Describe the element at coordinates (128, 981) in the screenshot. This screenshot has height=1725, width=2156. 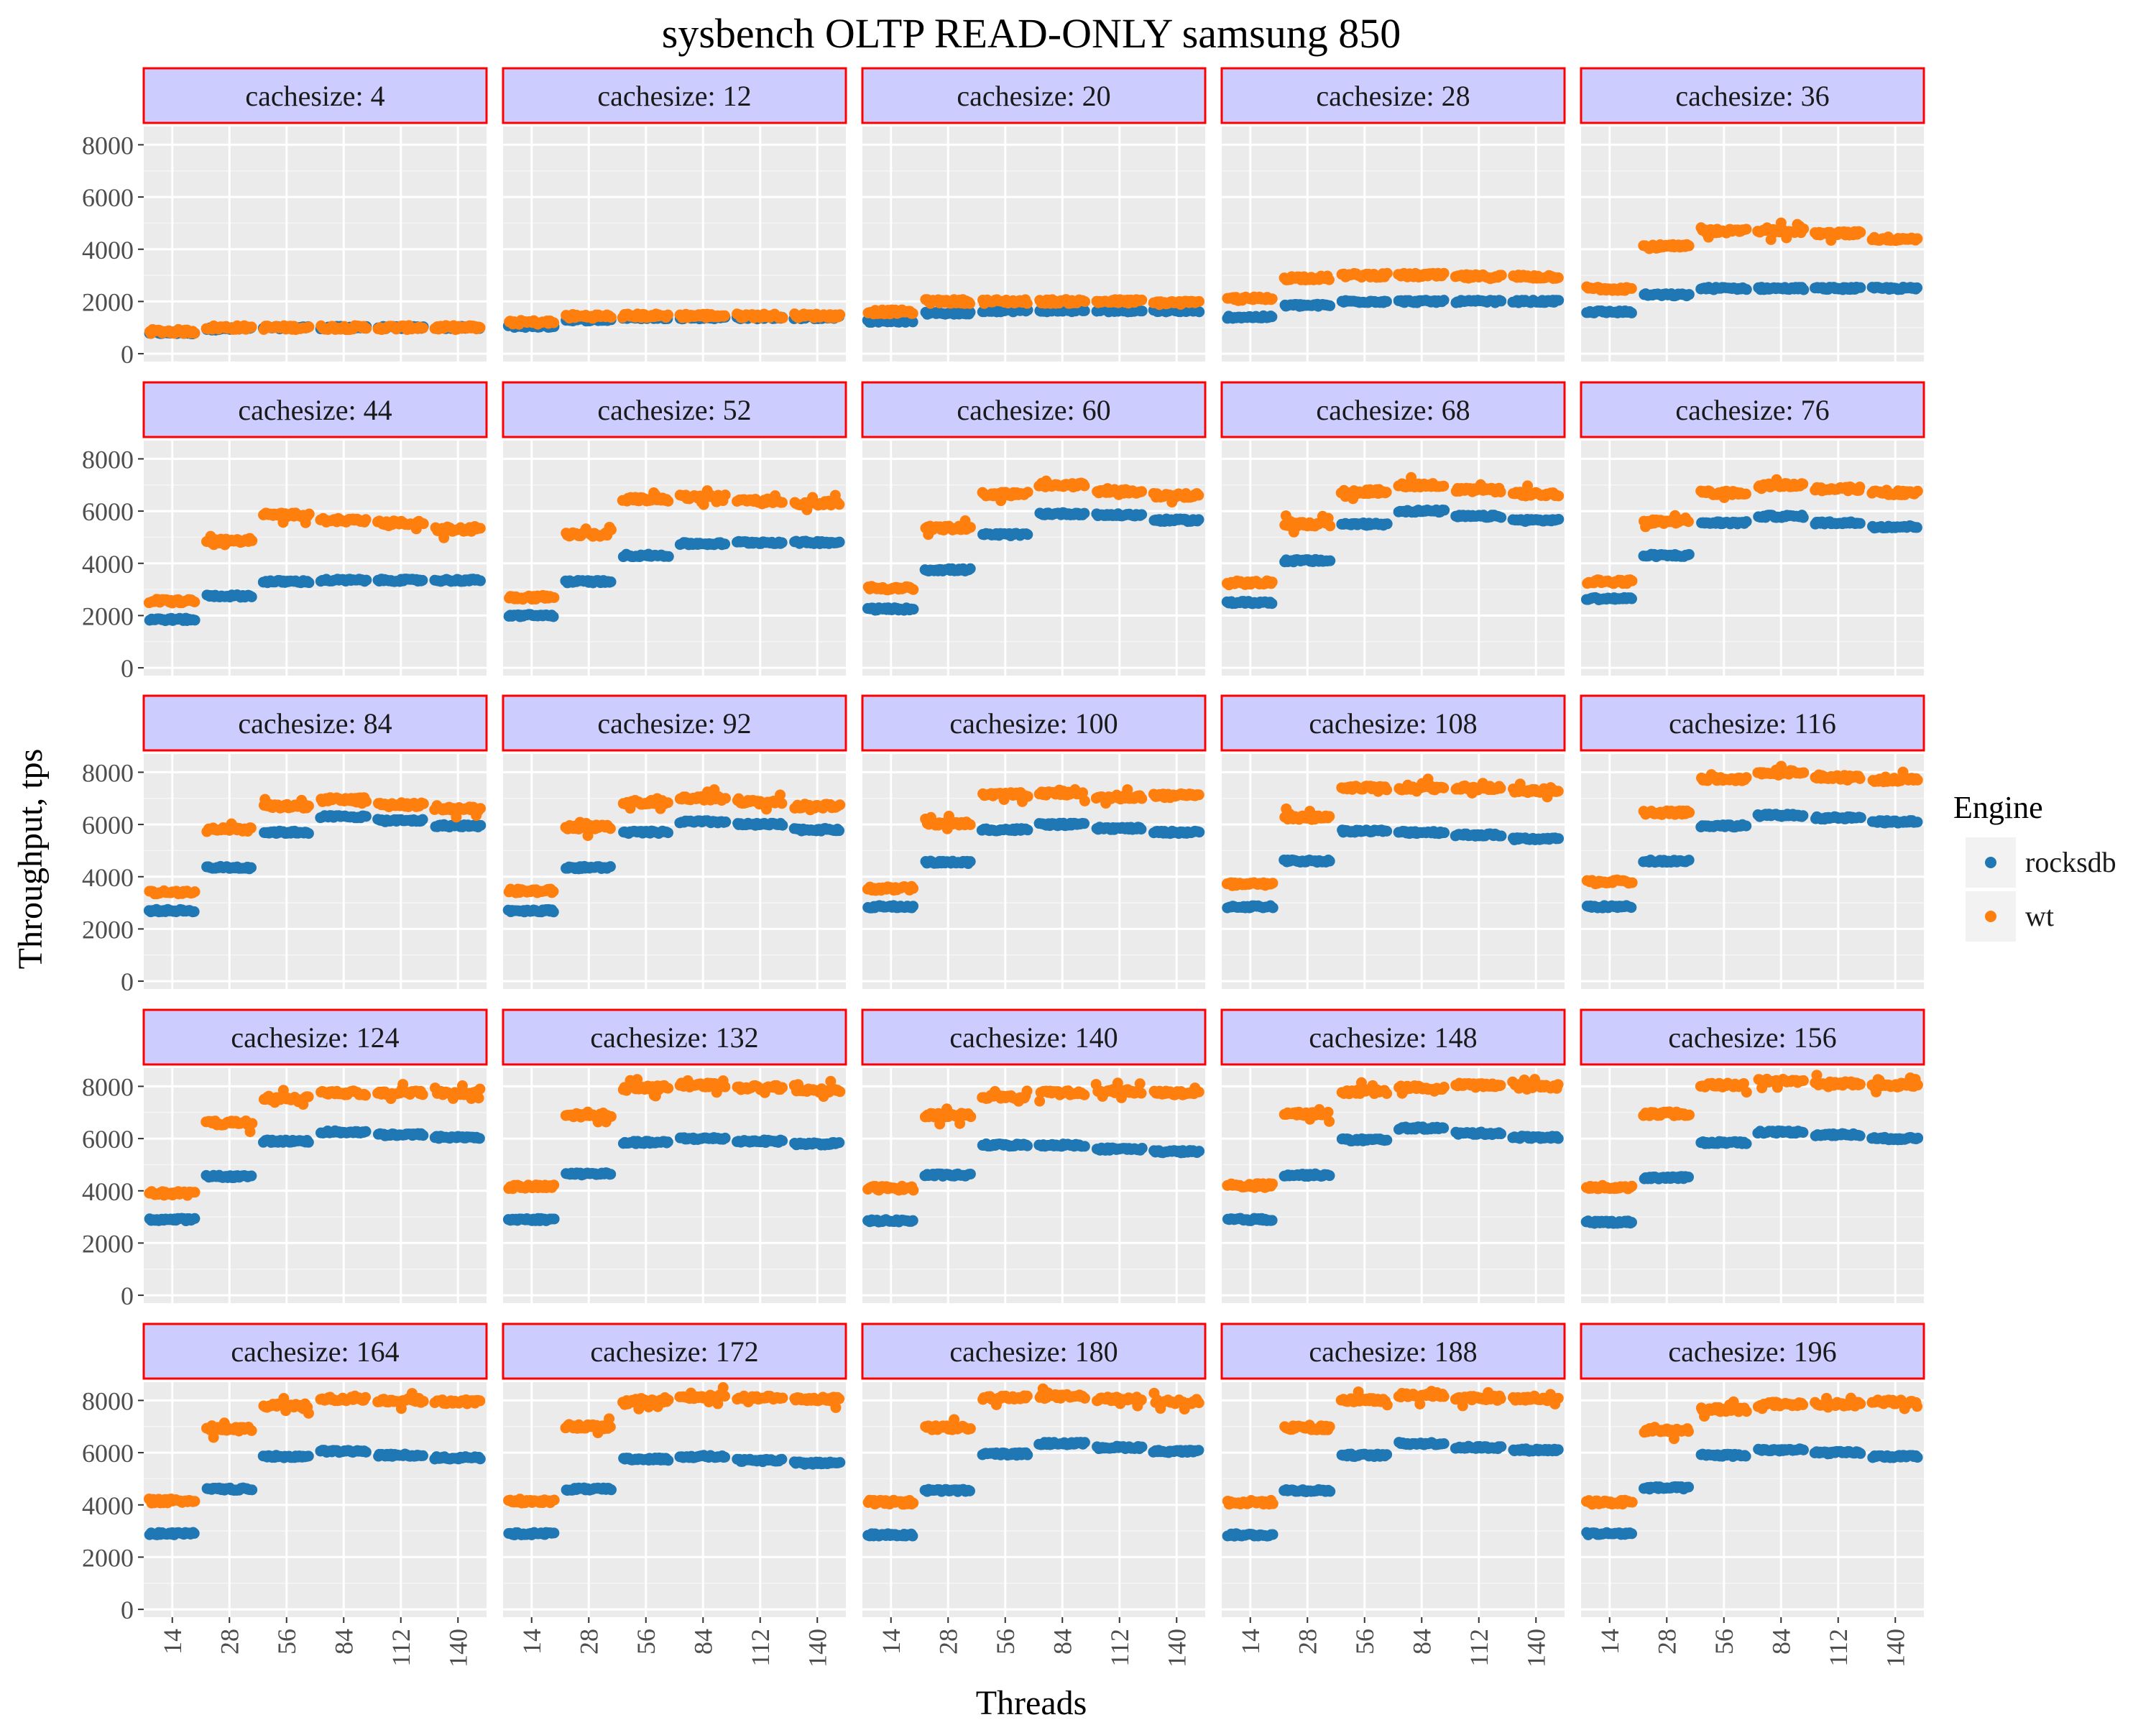
I see `y-tick-label: 0` at that location.